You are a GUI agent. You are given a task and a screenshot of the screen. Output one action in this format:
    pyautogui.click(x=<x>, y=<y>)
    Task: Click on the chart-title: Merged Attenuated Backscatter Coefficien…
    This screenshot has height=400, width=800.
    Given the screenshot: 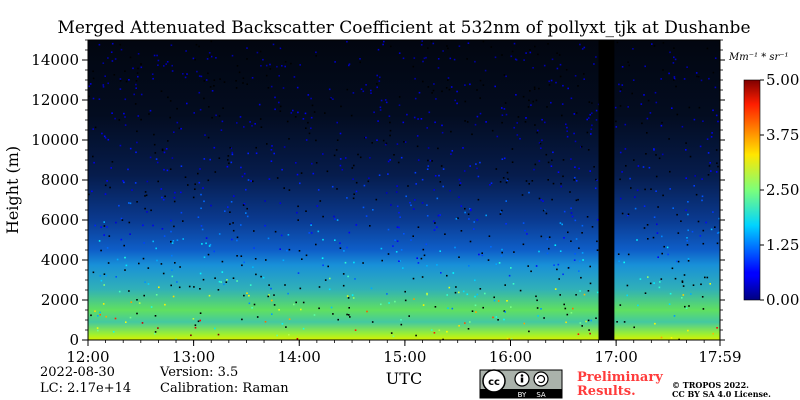 What is the action you would take?
    pyautogui.click(x=403, y=28)
    